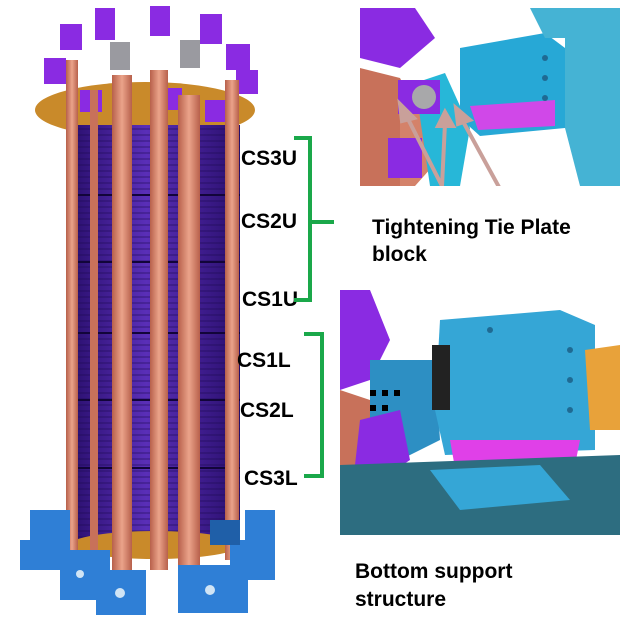  I want to click on coil-label-cs2l: CS2L, so click(267, 410).